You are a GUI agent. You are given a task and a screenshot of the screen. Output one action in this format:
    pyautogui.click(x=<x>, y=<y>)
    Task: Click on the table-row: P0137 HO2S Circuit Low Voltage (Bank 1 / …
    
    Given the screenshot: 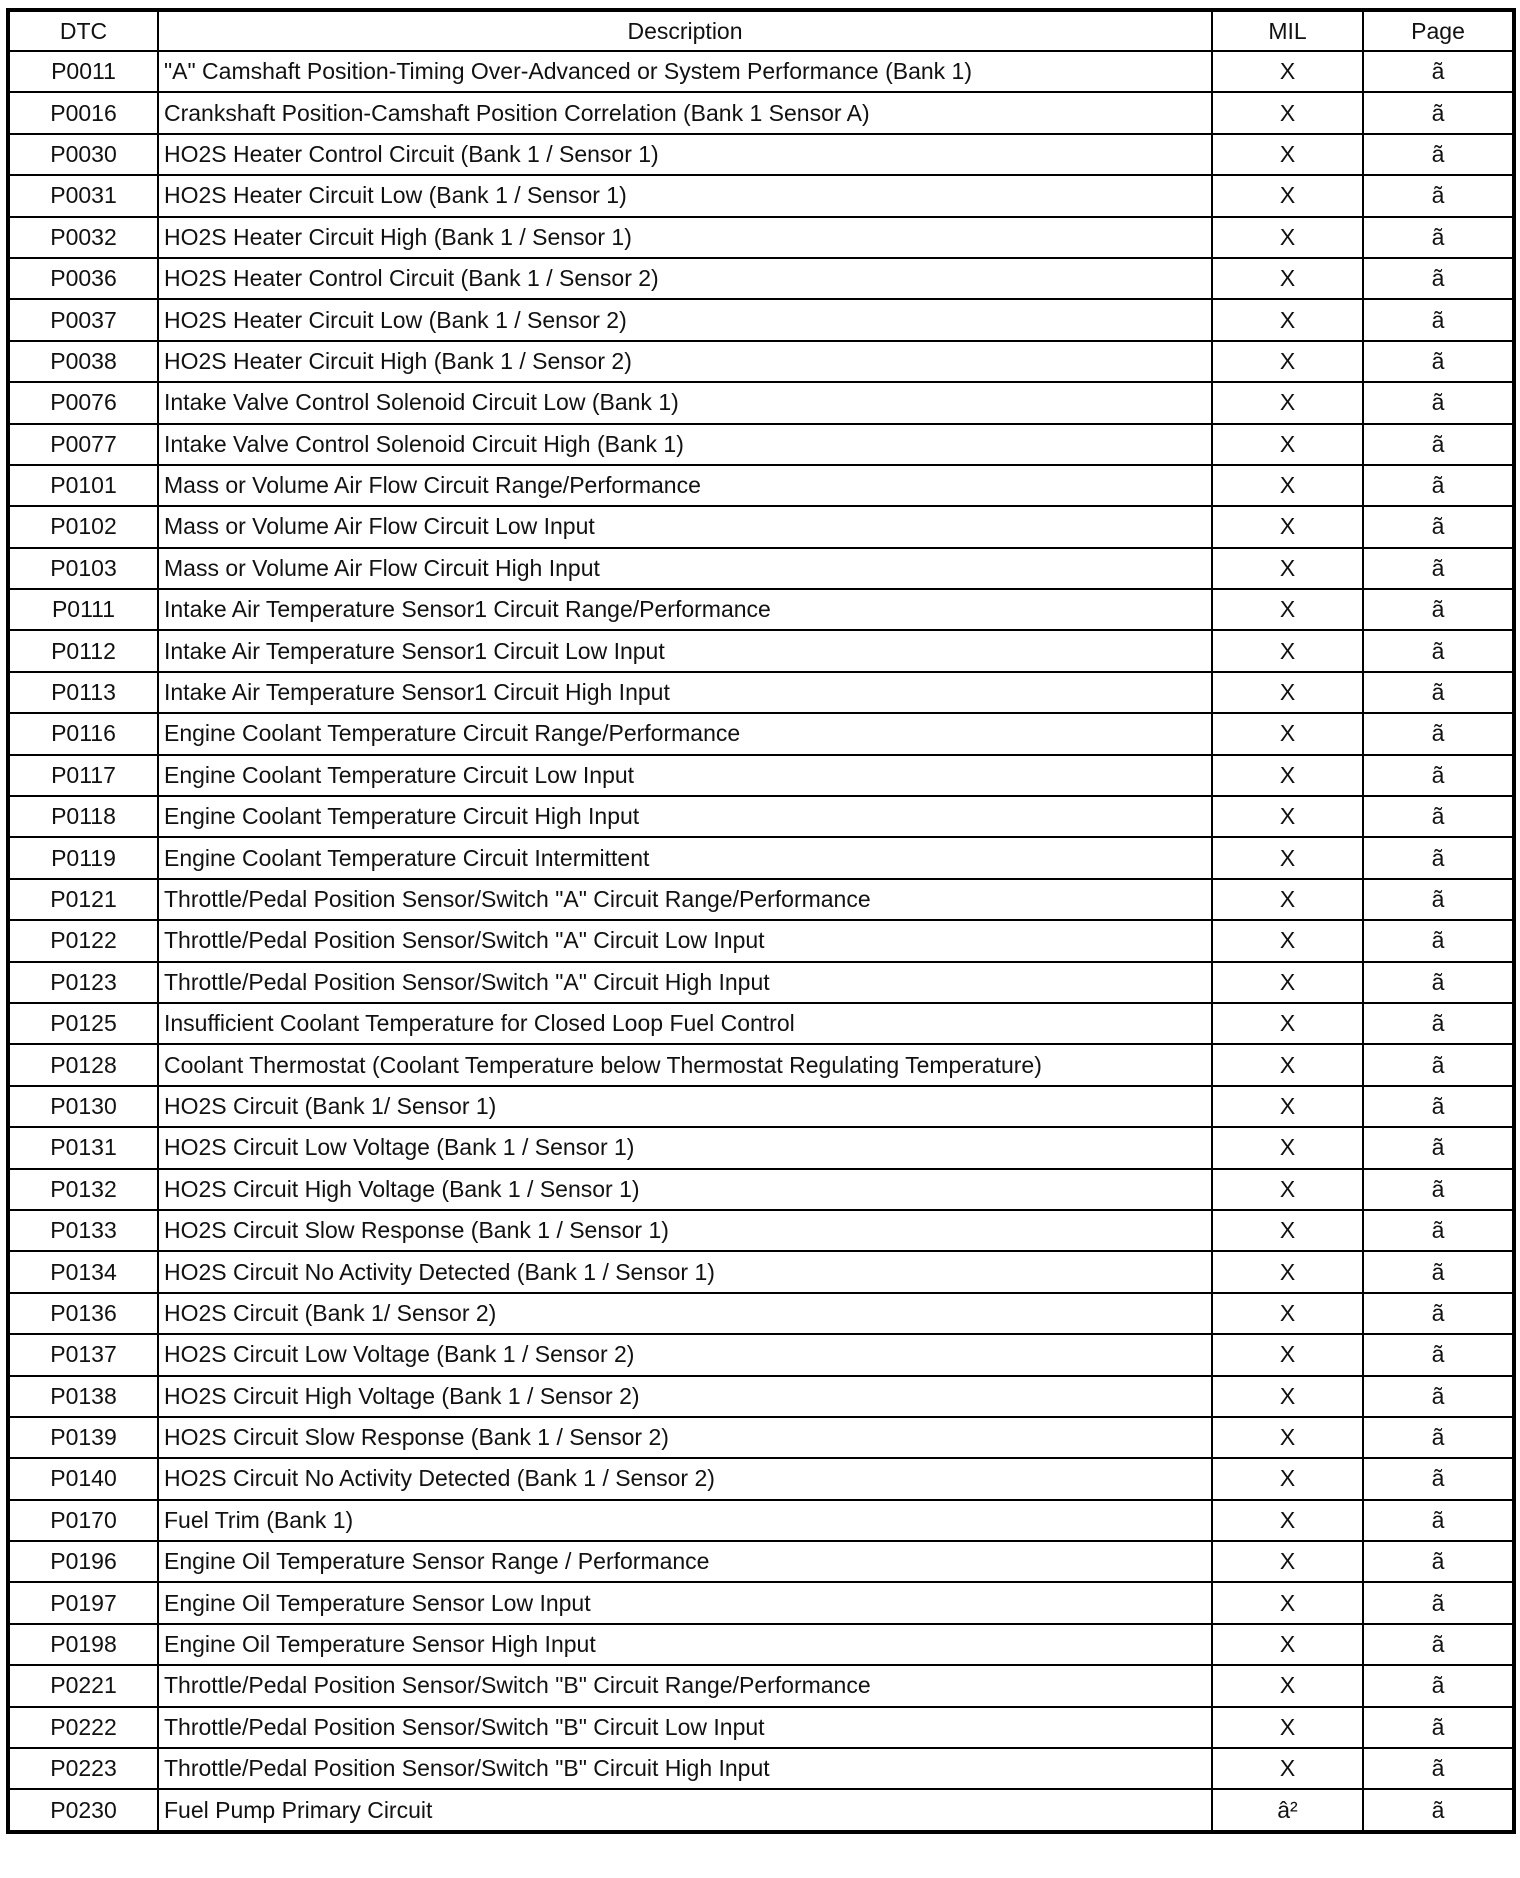 What is the action you would take?
    pyautogui.click(x=761, y=1355)
    